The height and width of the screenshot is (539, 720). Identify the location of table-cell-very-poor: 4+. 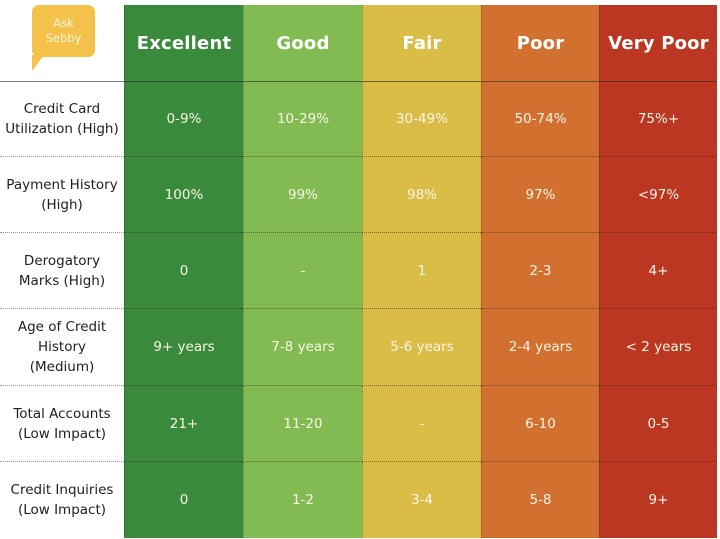
(658, 271).